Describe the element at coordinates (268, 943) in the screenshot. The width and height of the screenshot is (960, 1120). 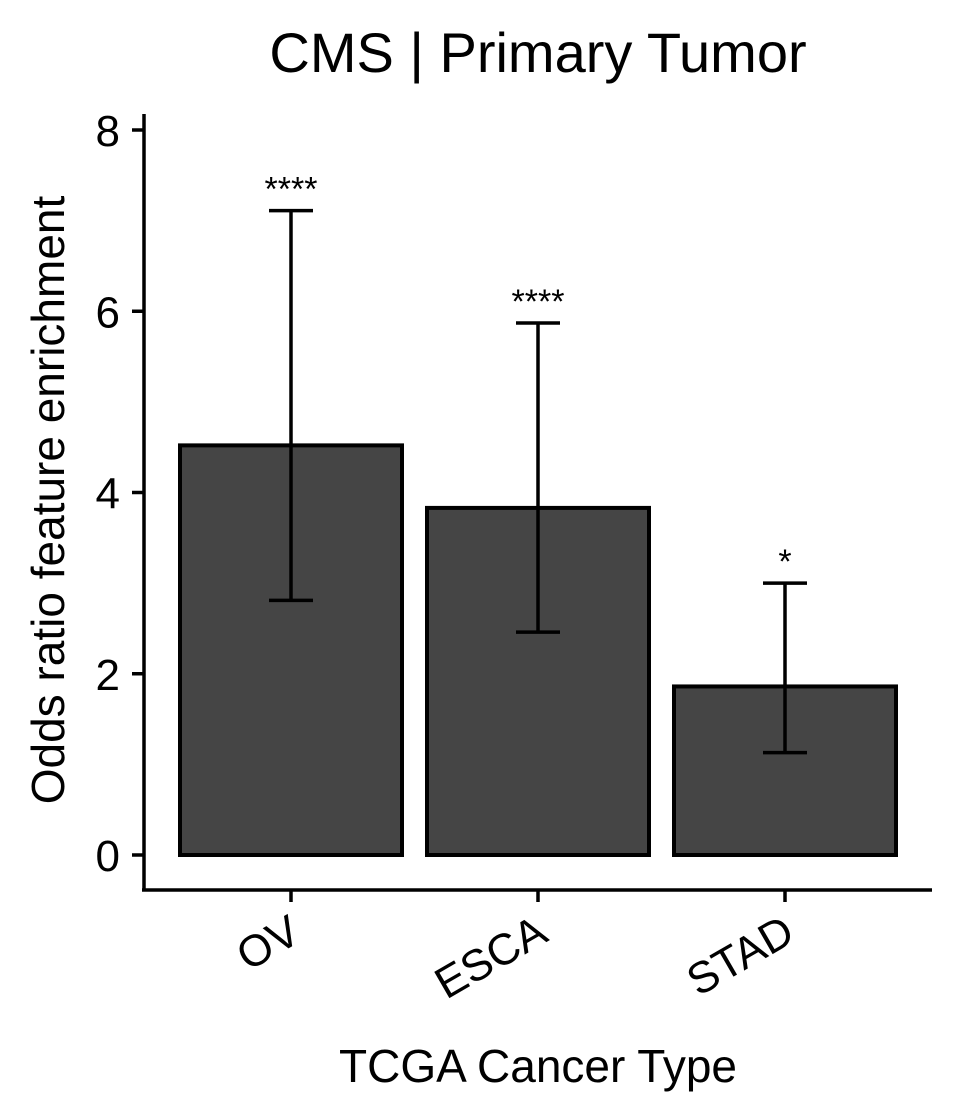
I see `x-tick-label: OV` at that location.